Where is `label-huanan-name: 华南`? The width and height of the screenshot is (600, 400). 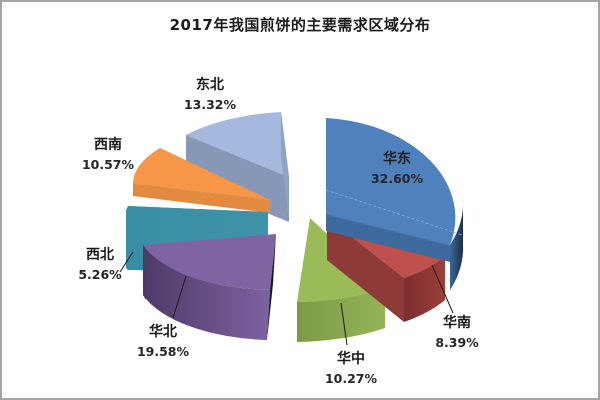
label-huanan-name: 华南 is located at coordinates (457, 322).